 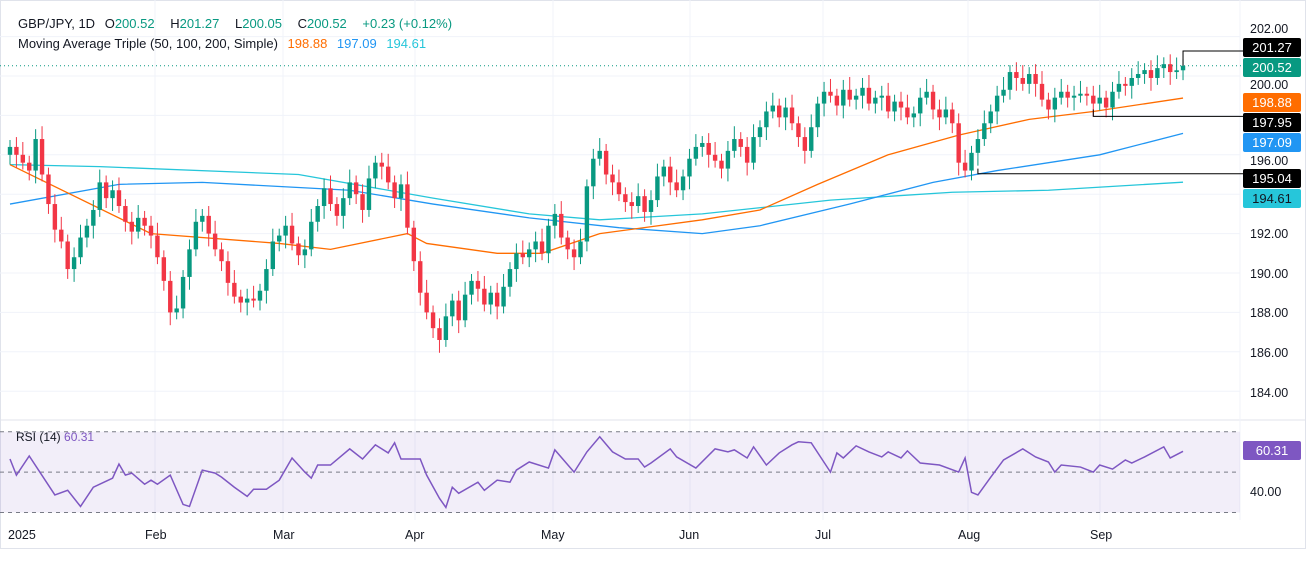 I want to click on price-axis-label: 188.00, so click(x=1269, y=313).